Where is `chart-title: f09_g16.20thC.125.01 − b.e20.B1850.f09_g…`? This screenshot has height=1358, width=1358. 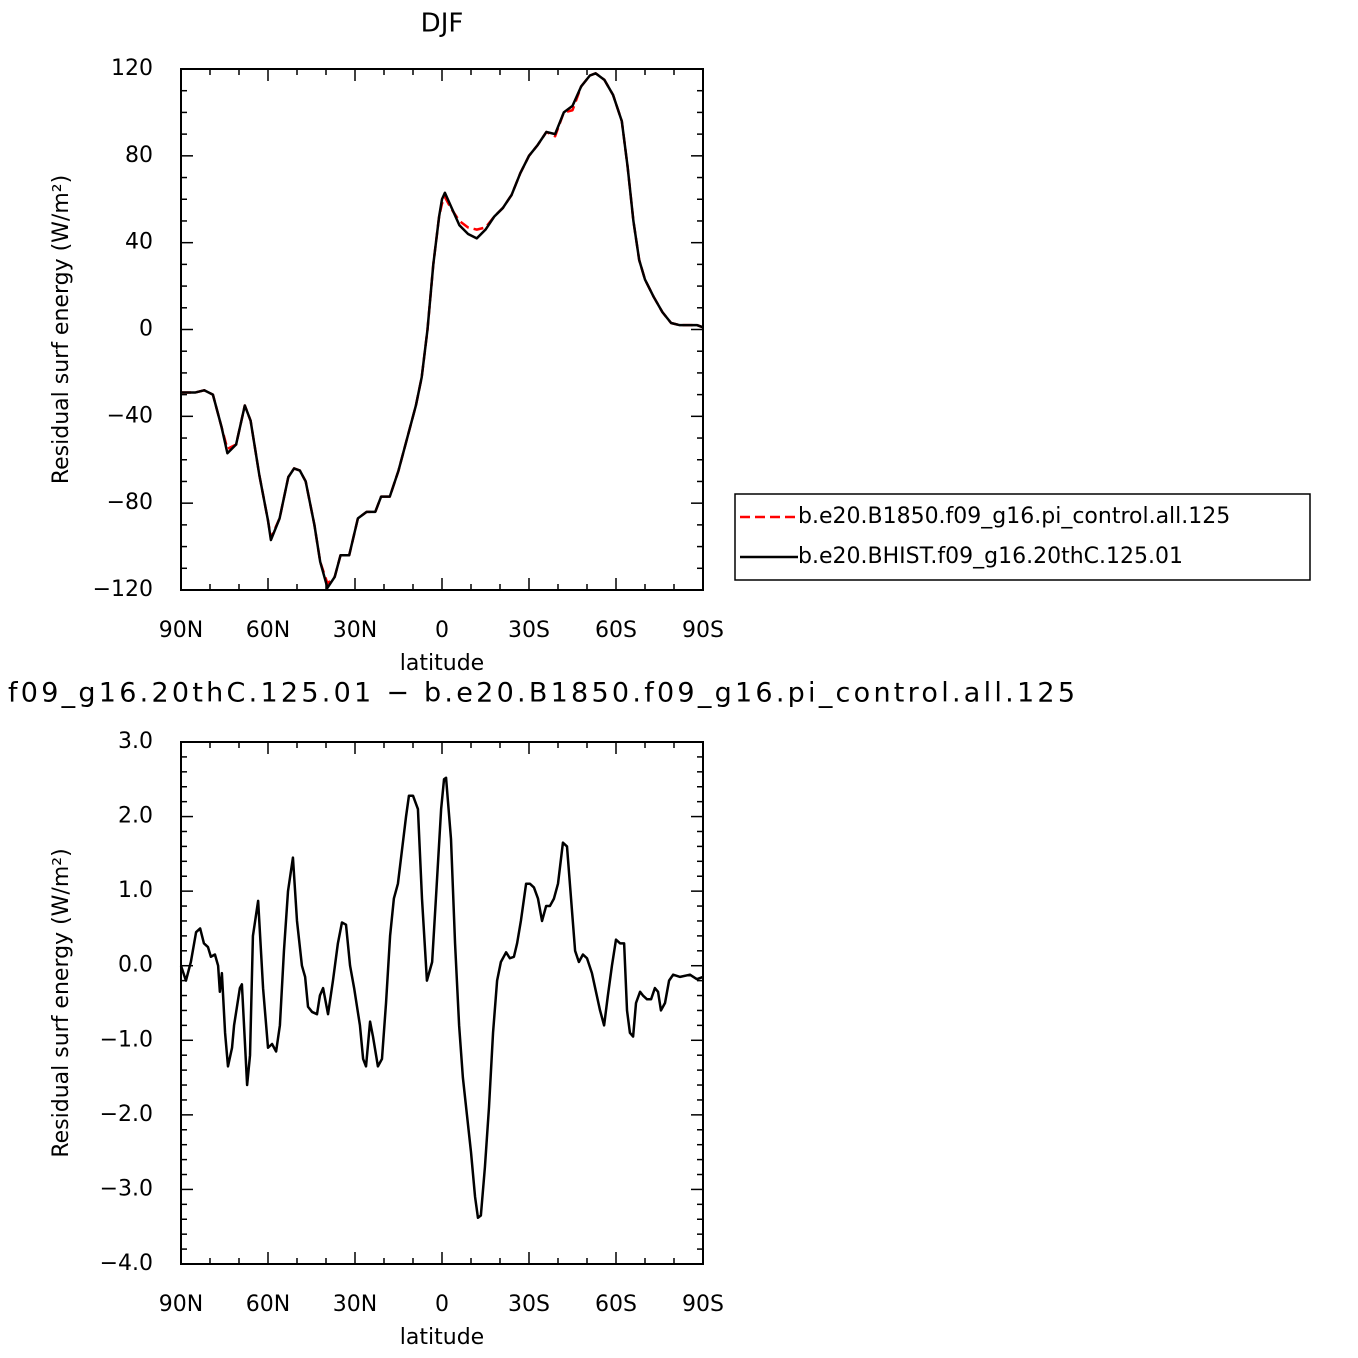
chart-title: f09_g16.20thC.125.01 − b.e20.B1850.f09_g… is located at coordinates (541, 693).